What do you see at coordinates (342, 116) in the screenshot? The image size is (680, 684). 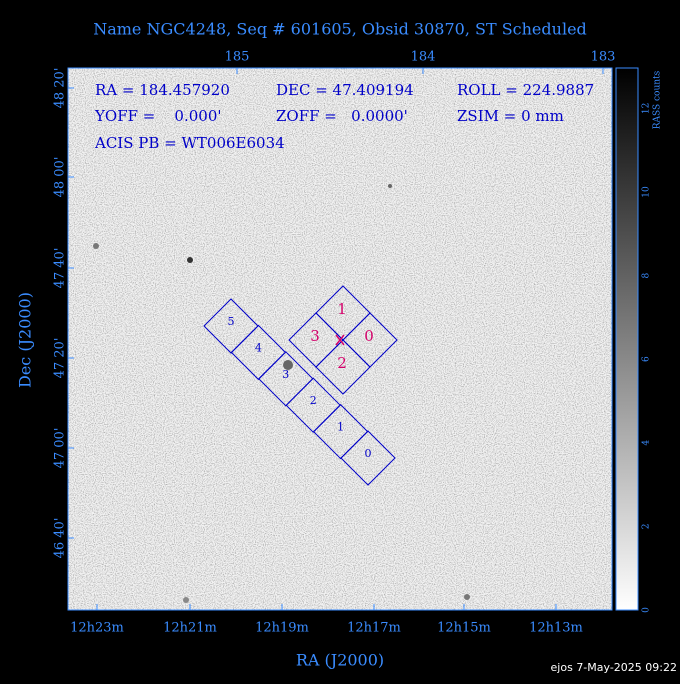 I see `pointing-info: ZOFF = 0.0000'` at bounding box center [342, 116].